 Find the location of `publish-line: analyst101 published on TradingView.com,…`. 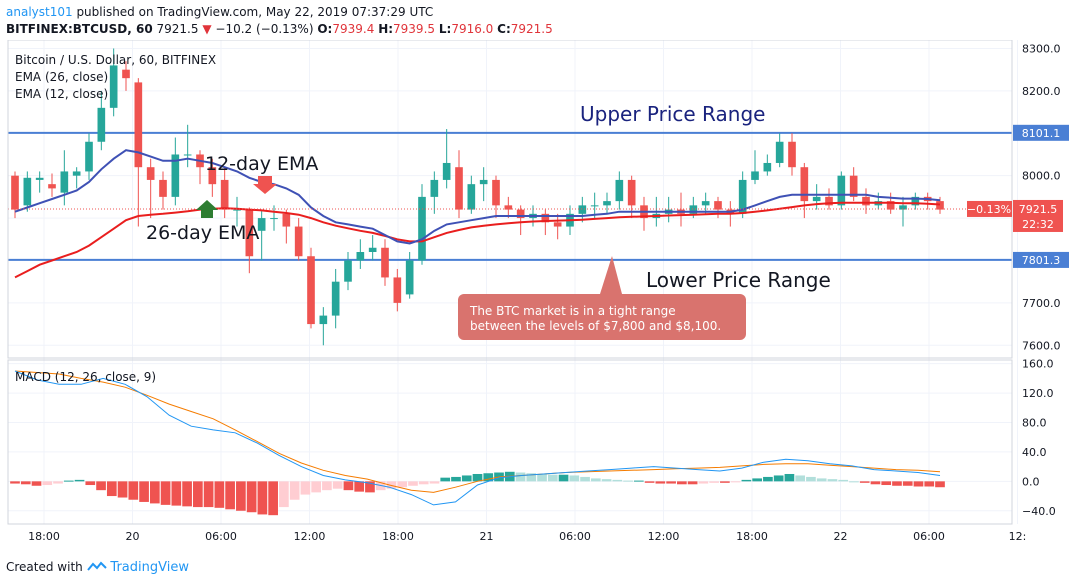

publish-line: analyst101 published on TradingView.com,… is located at coordinates (279, 12).